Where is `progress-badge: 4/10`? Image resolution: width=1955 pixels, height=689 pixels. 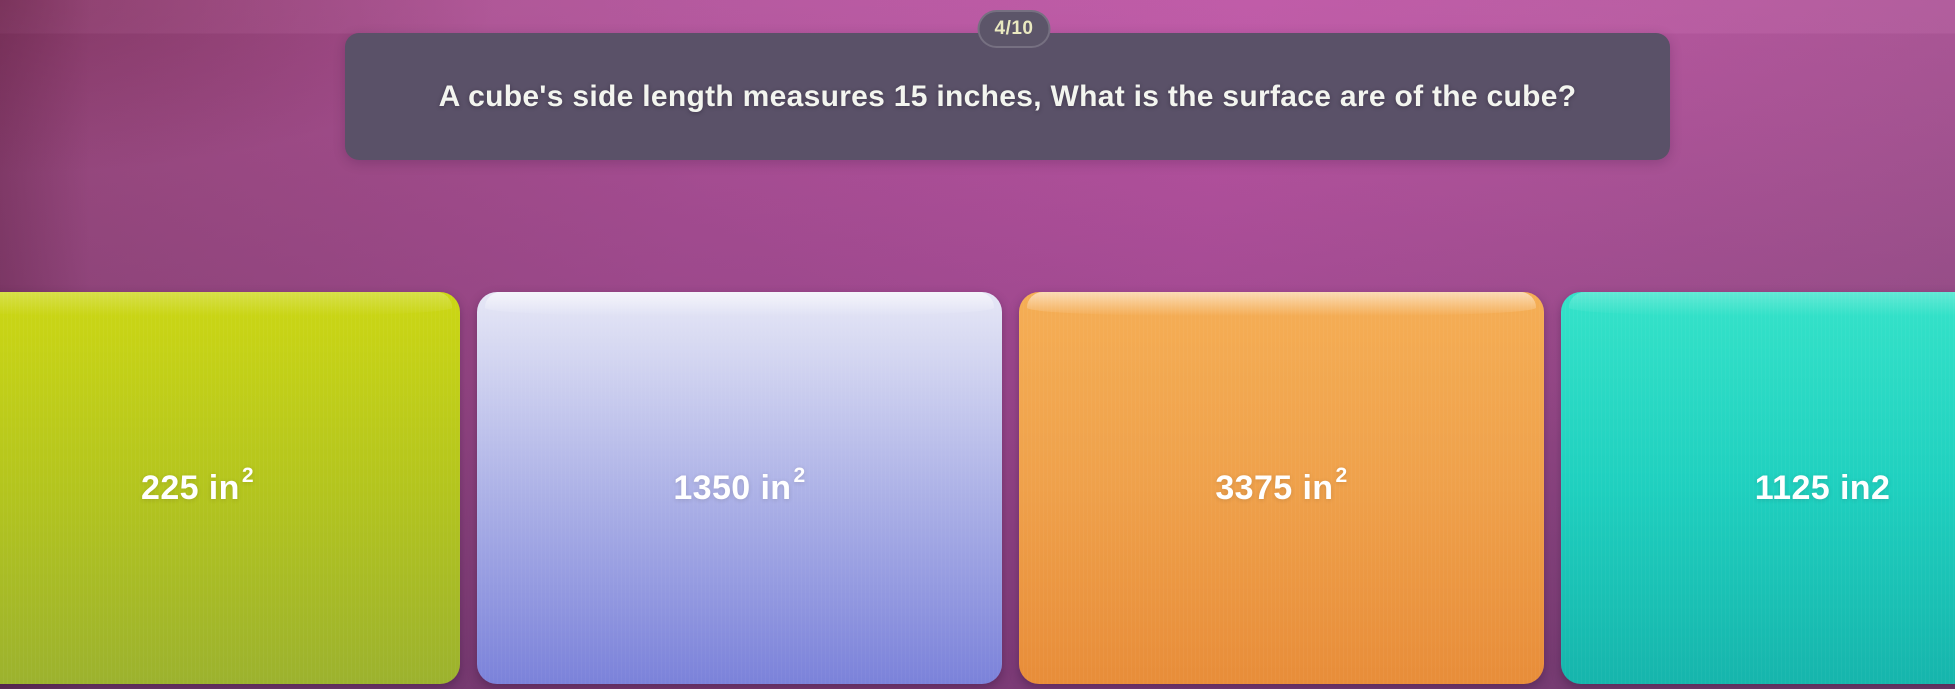
progress-badge: 4/10 is located at coordinates (1014, 29).